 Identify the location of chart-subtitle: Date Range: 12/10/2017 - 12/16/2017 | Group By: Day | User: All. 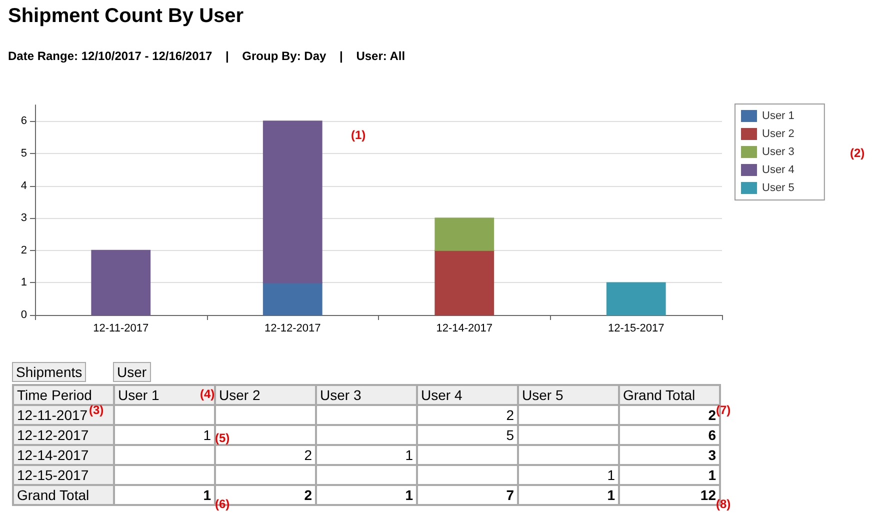
(207, 56).